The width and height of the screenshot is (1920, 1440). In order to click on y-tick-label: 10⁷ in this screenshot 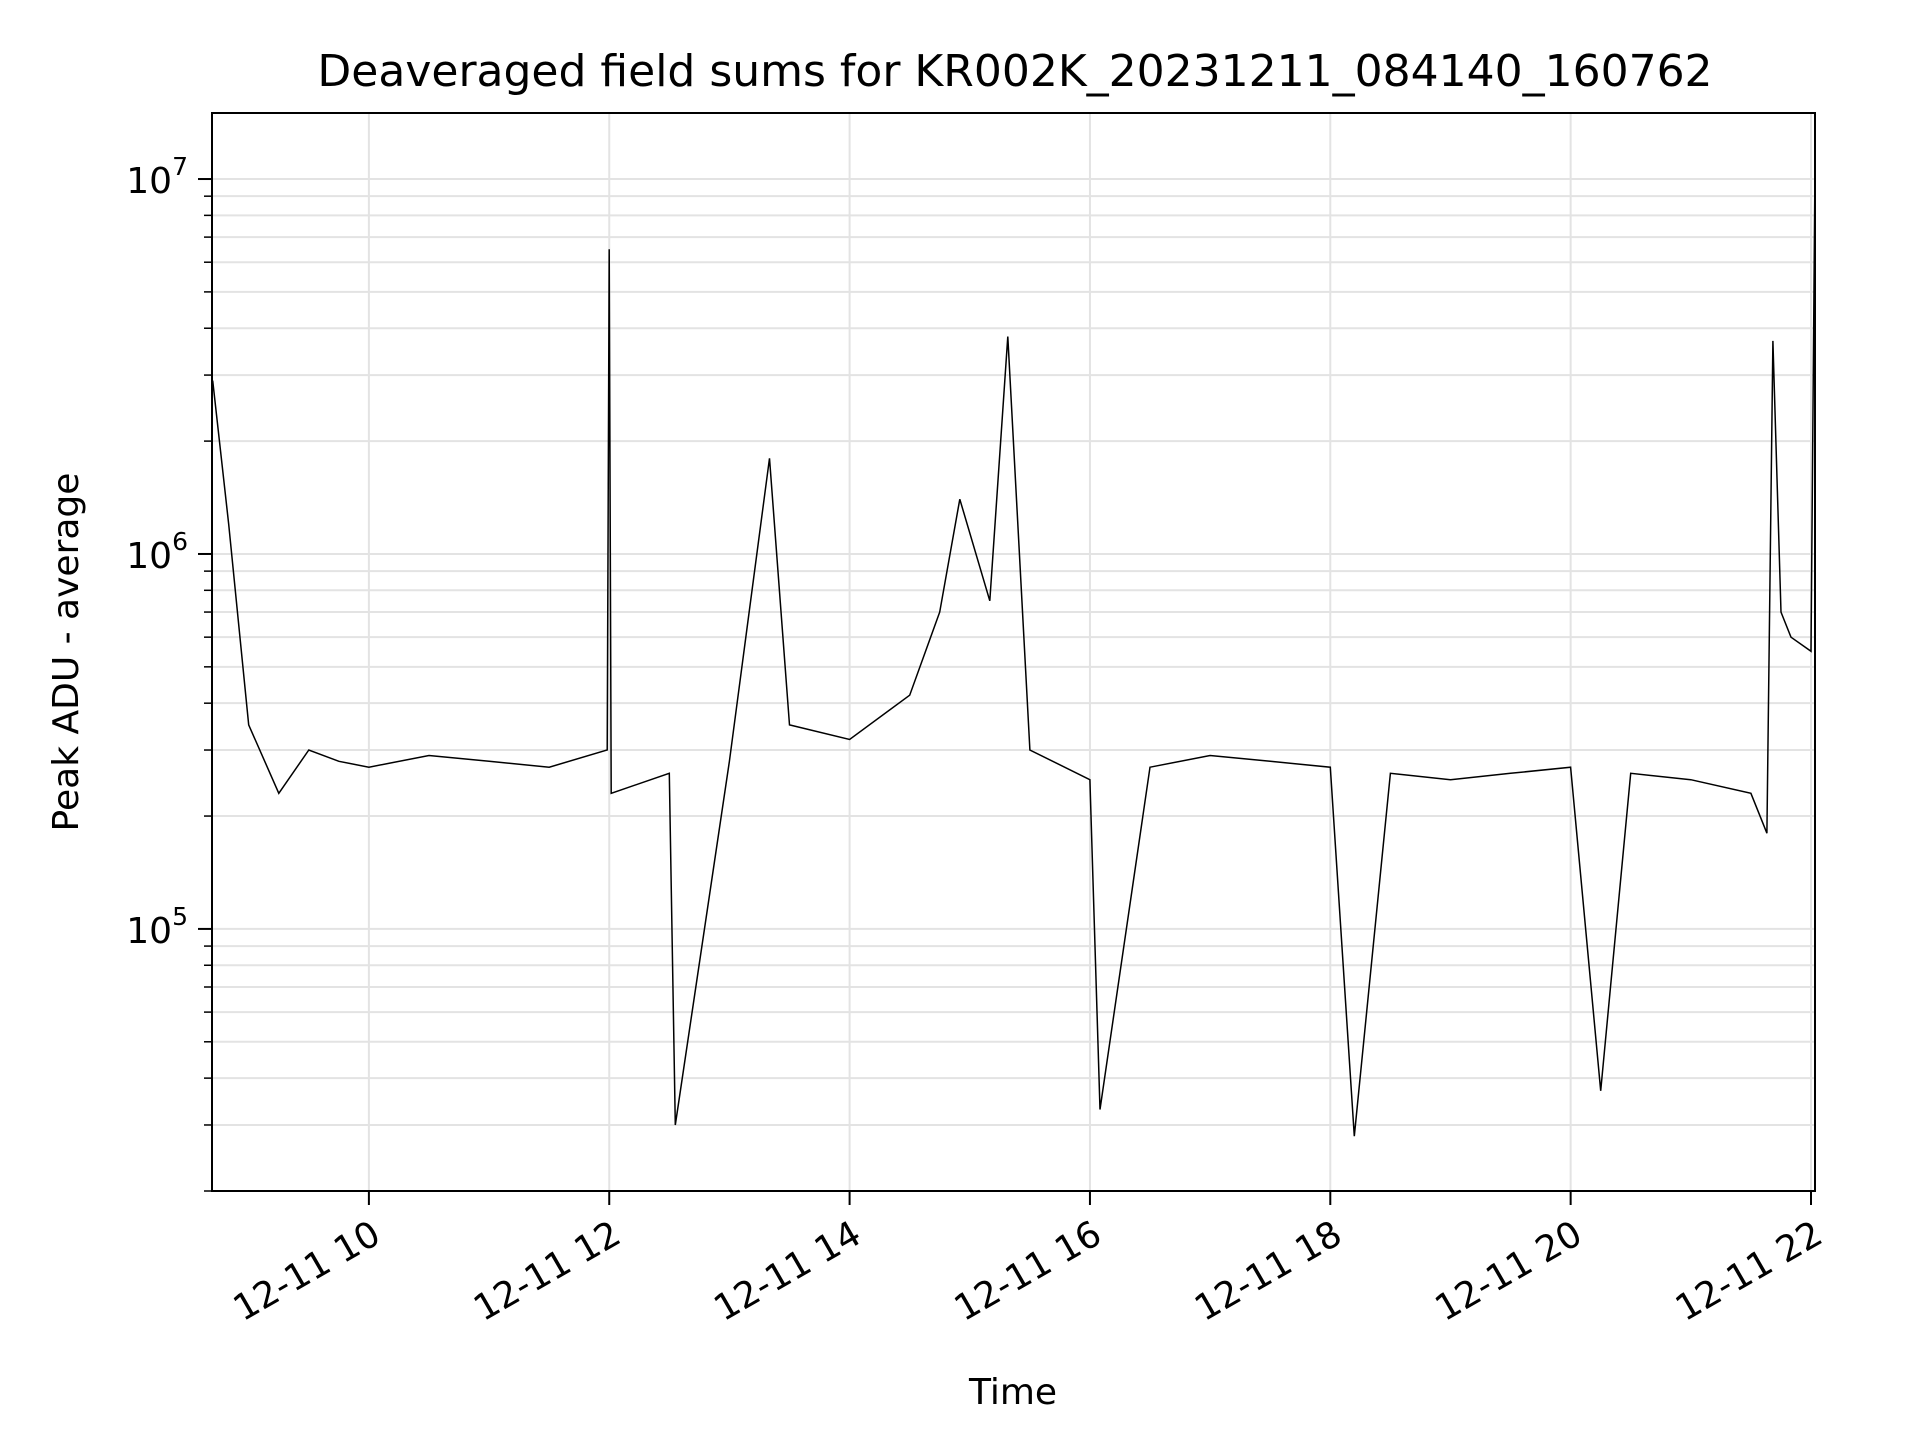, I will do `click(157, 177)`.